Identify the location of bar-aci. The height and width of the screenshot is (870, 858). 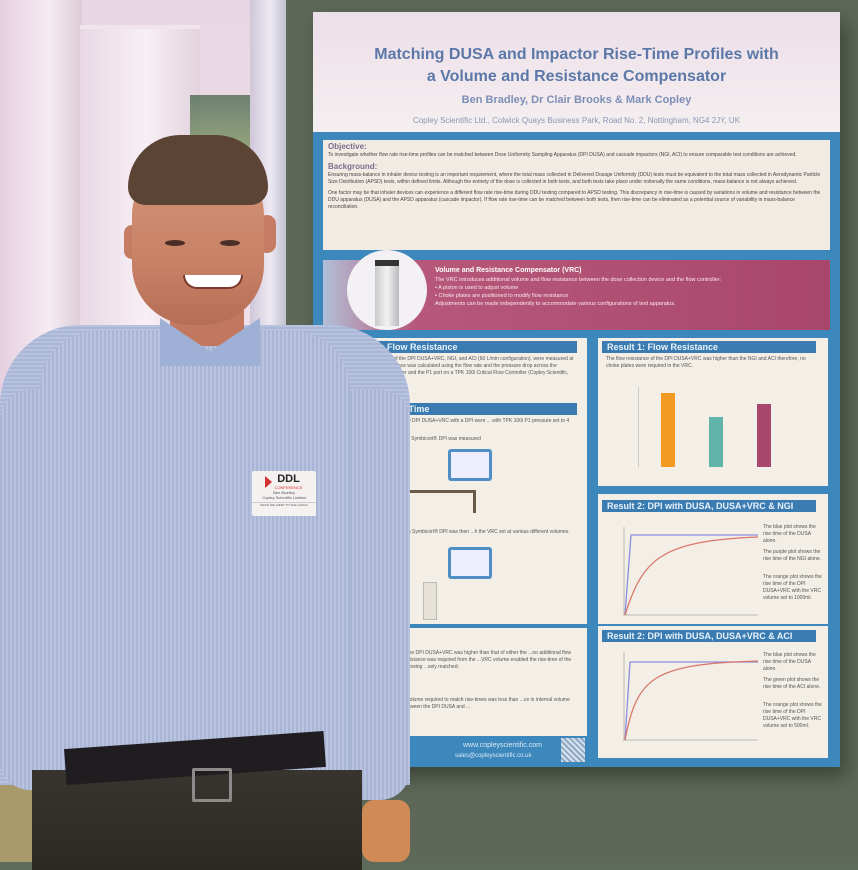
(716, 442).